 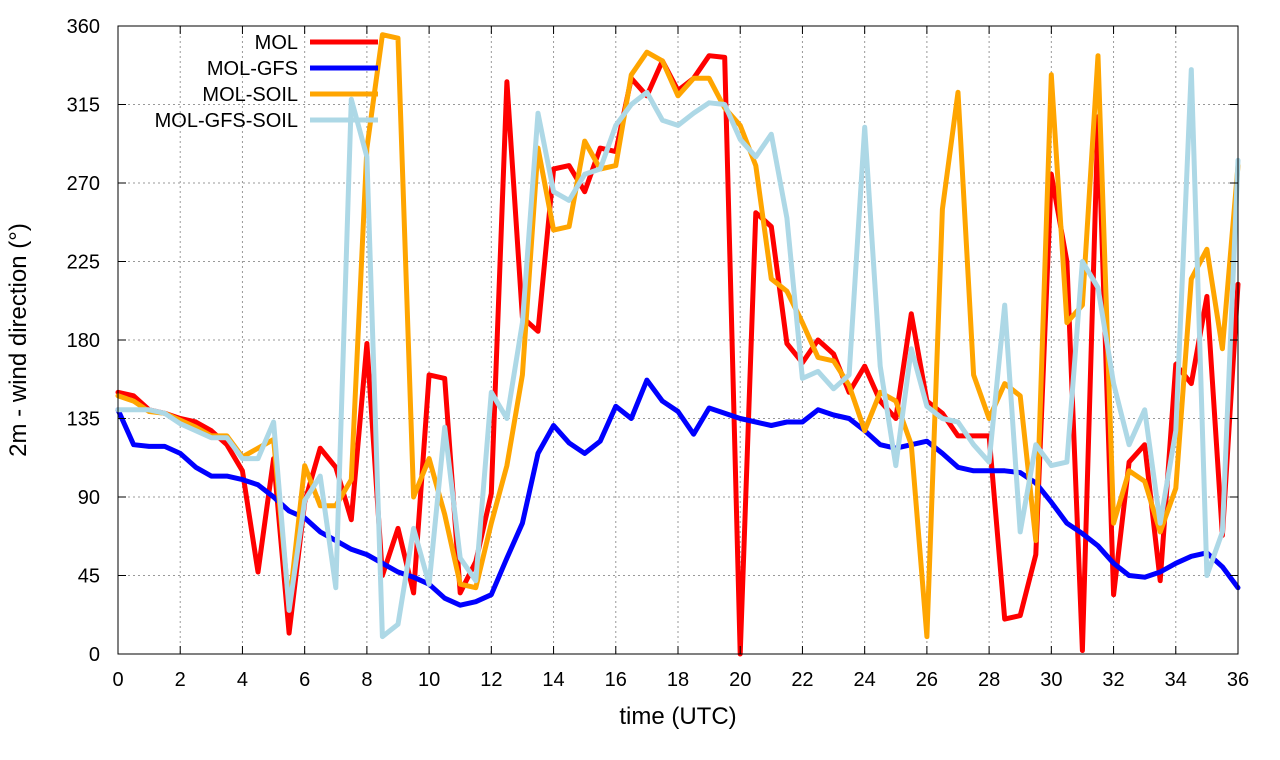 I want to click on y-tick-label: 315, so click(x=83, y=106).